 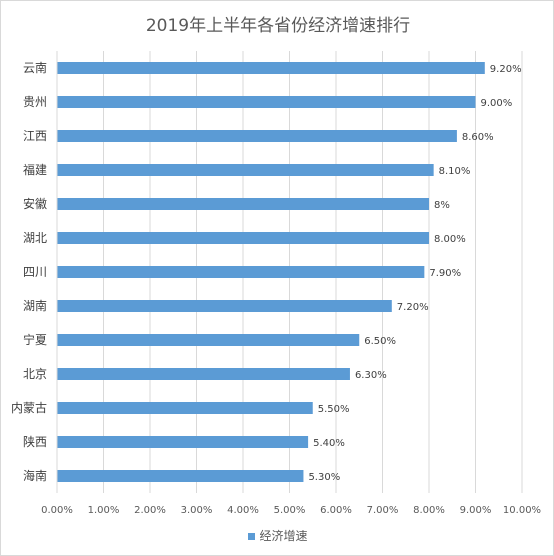 I want to click on x-tick-label: 4.00%, so click(x=243, y=510).